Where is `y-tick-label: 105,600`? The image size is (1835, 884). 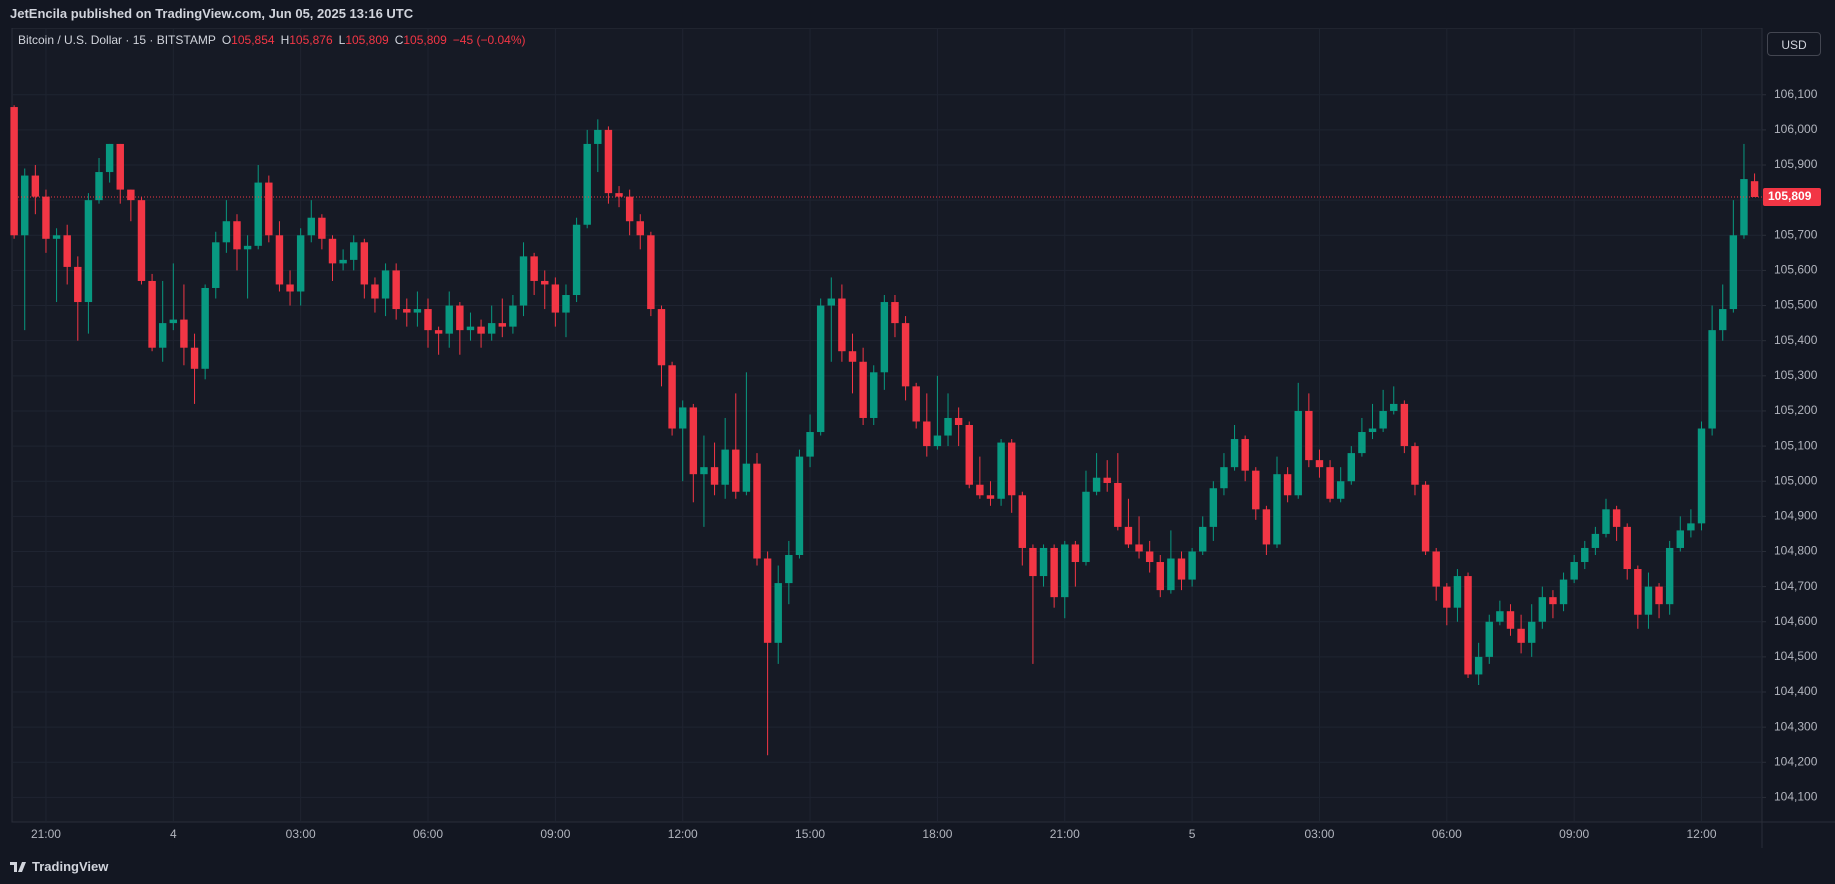
y-tick-label: 105,600 is located at coordinates (1796, 270).